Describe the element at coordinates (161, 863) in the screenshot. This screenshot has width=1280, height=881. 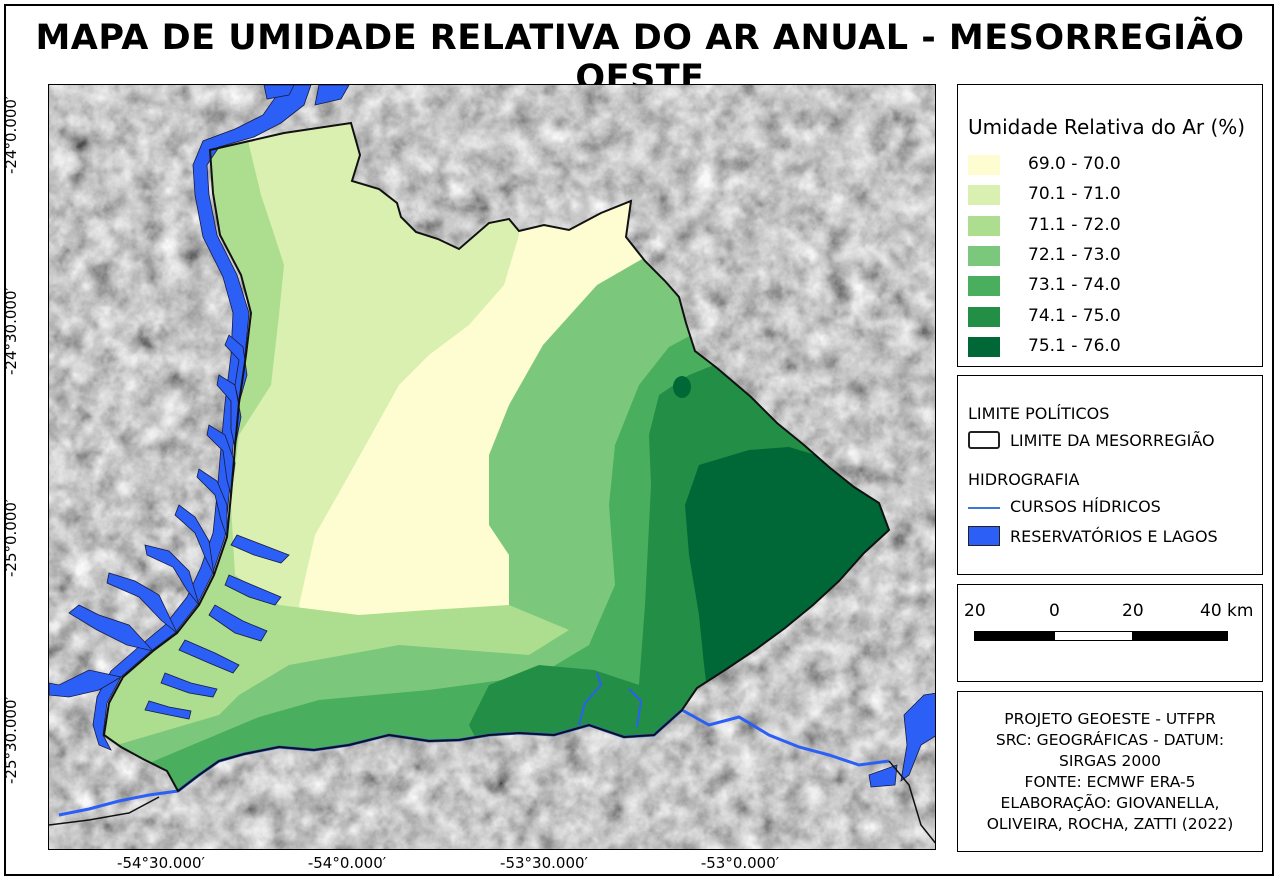
I see `lon-label-54-30: -54°30.000′` at that location.